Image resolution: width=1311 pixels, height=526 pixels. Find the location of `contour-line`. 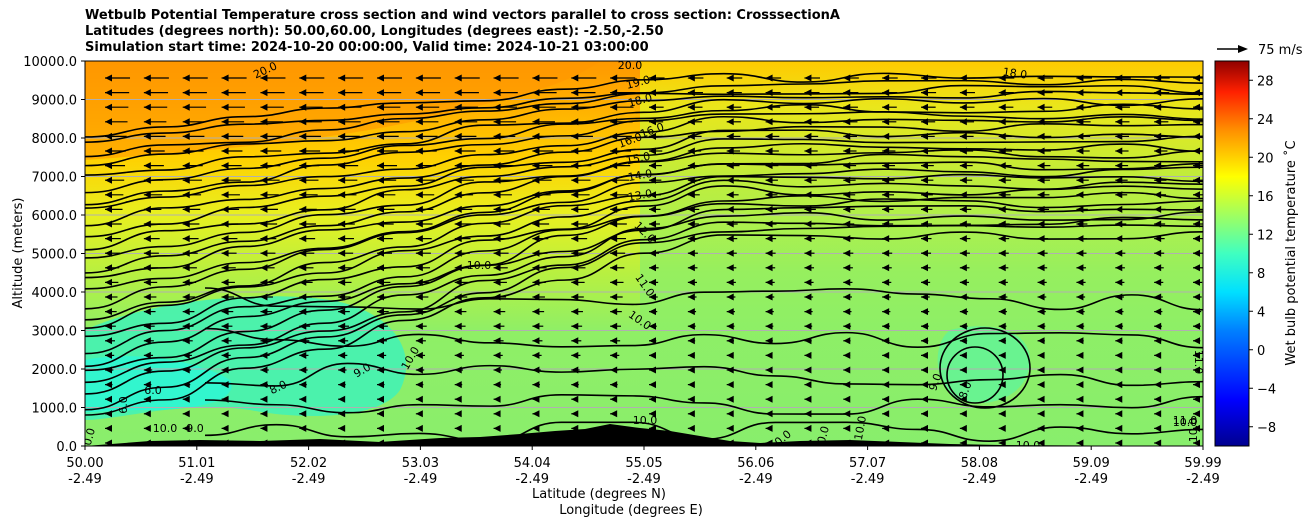

contour-line is located at coordinates (703, 338).